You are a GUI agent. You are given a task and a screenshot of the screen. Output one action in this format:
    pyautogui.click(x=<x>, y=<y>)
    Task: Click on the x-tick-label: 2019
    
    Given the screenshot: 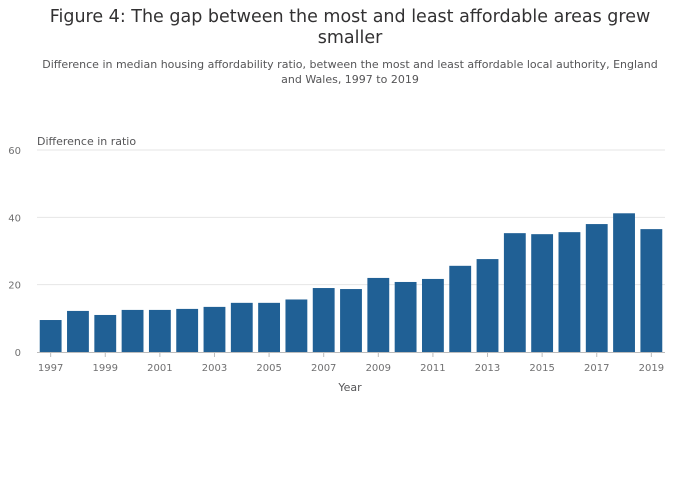 What is the action you would take?
    pyautogui.click(x=651, y=368)
    